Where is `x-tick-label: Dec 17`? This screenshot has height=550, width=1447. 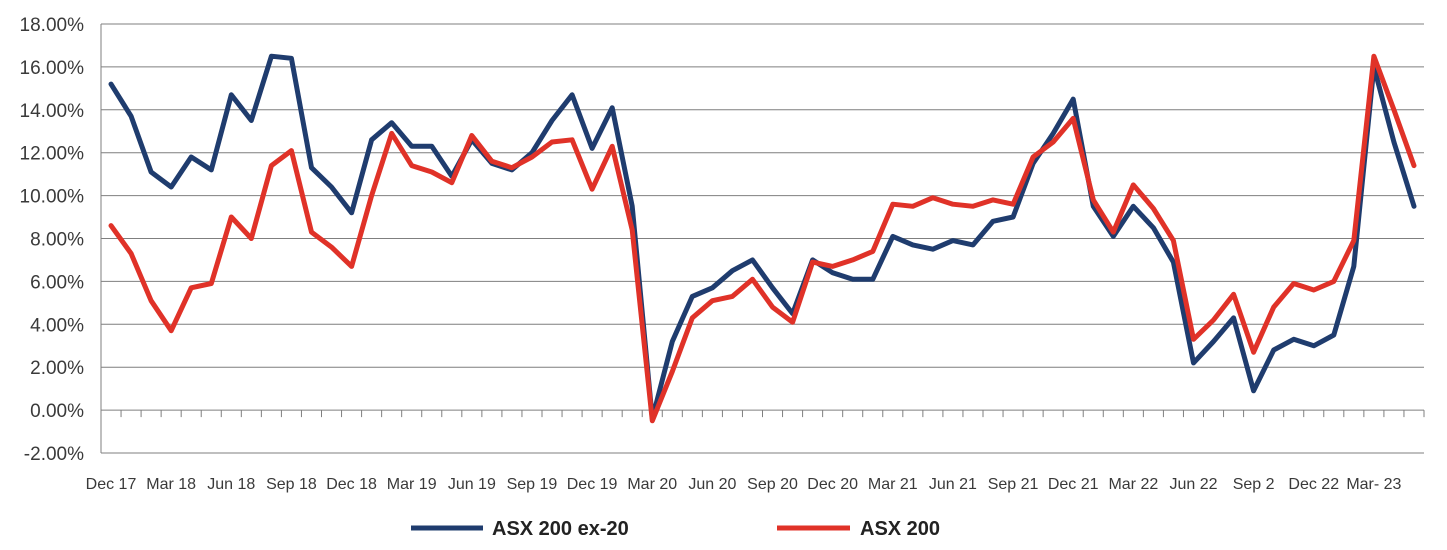 x-tick-label: Dec 17 is located at coordinates (111, 484).